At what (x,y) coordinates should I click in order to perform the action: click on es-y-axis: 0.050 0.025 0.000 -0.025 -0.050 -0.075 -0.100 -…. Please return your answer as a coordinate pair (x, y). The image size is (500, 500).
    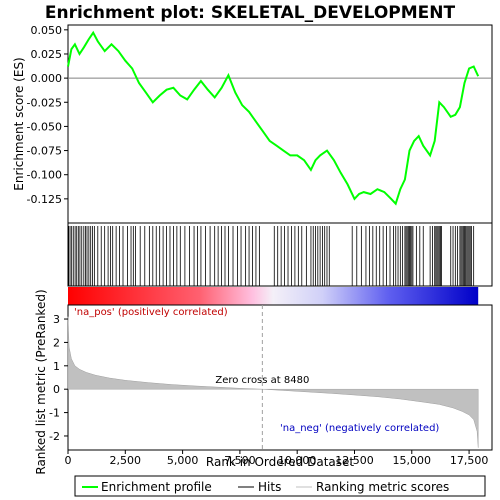
    Looking at the image, I should click on (47, 115).